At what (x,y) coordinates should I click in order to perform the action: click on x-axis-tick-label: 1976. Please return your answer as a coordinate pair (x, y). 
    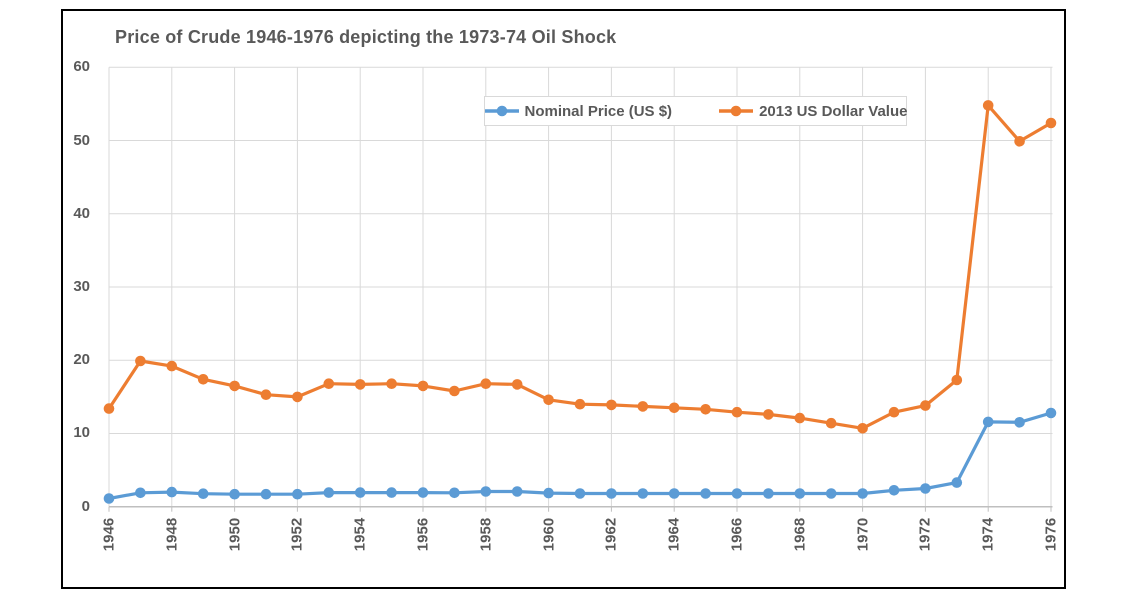
    Looking at the image, I should click on (1051, 534).